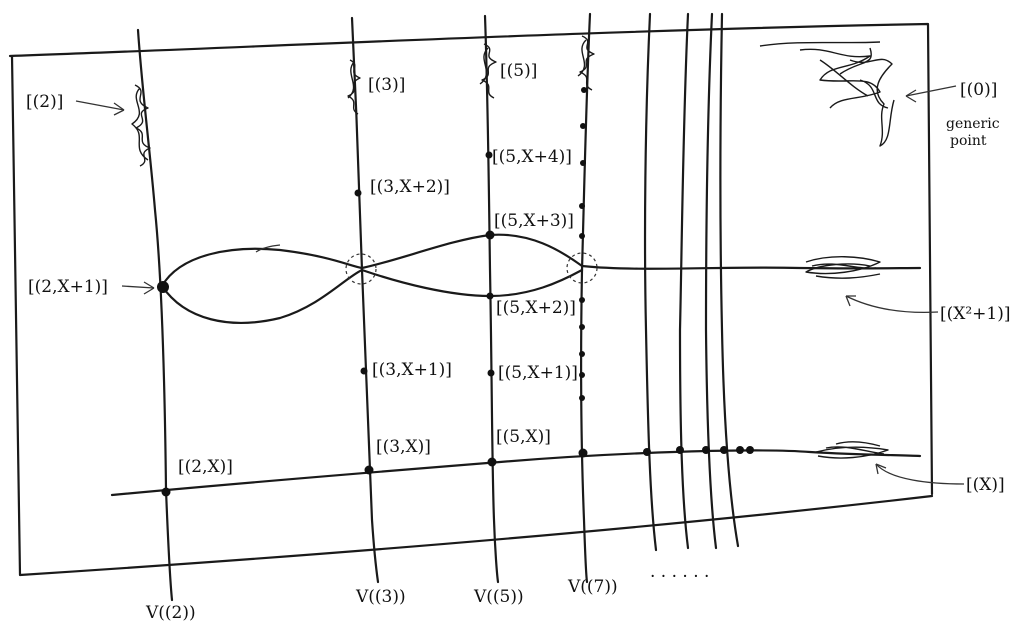 The image size is (1032, 635). Describe the element at coordinates (532, 157) in the screenshot. I see `point-label-5-x4: [(5,X+4)]` at that location.